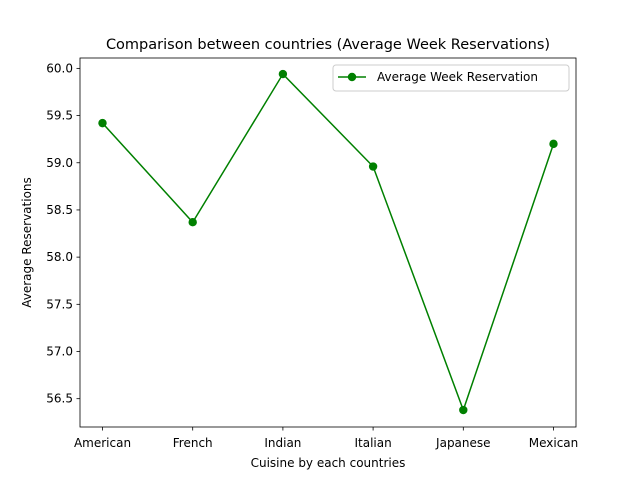  I want to click on data-point-indian, so click(283, 74).